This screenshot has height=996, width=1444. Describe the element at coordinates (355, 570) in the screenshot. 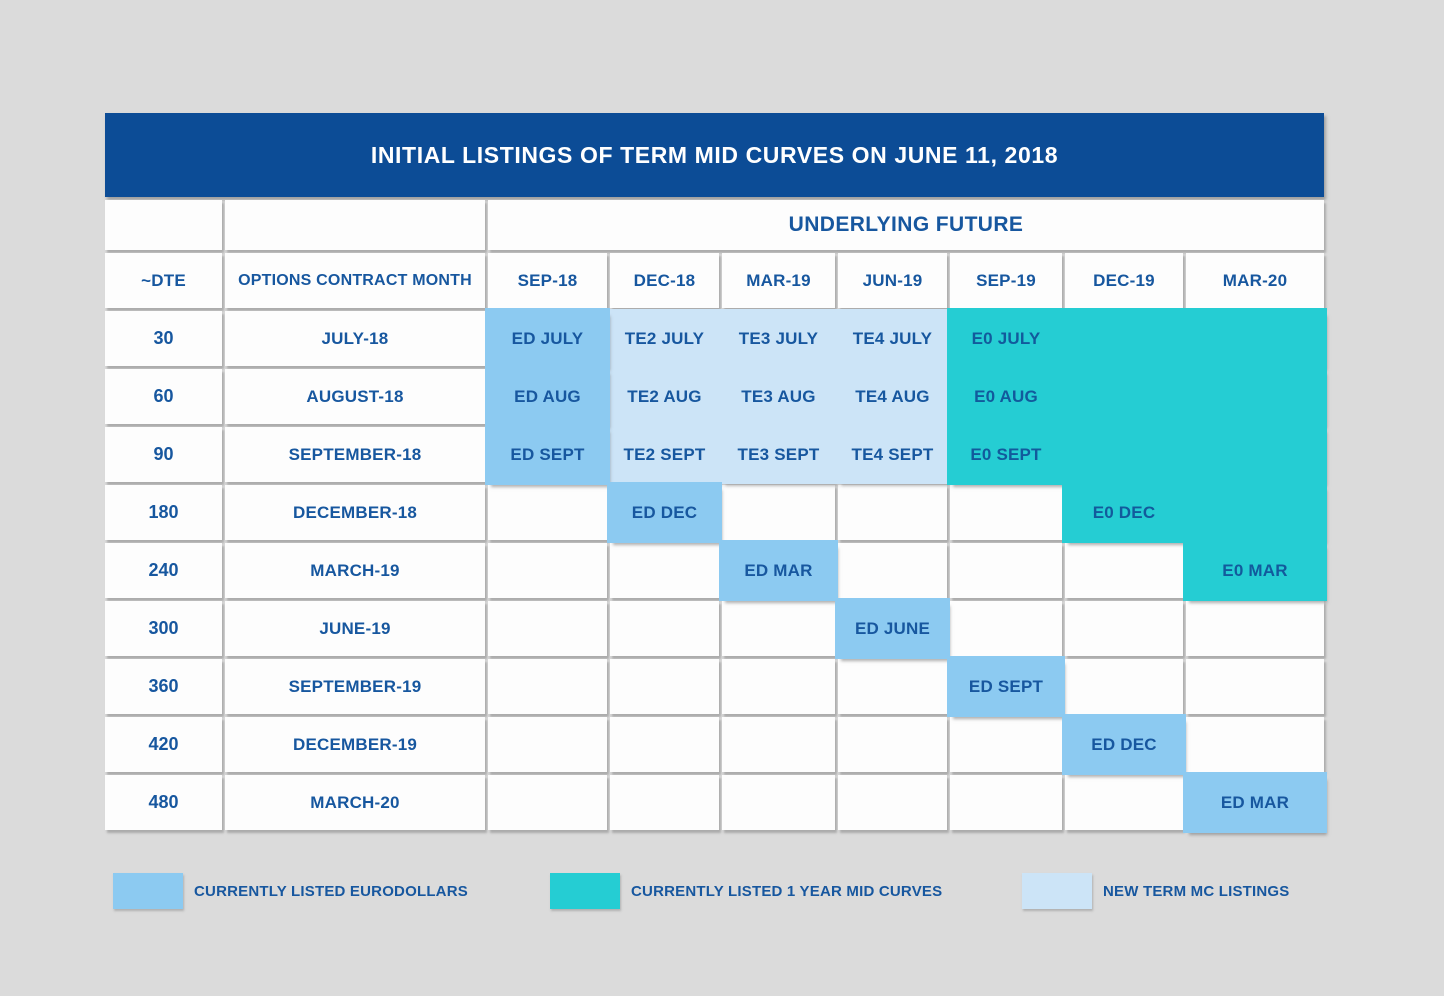

I see `contract-month-cell: MARCH-19` at that location.